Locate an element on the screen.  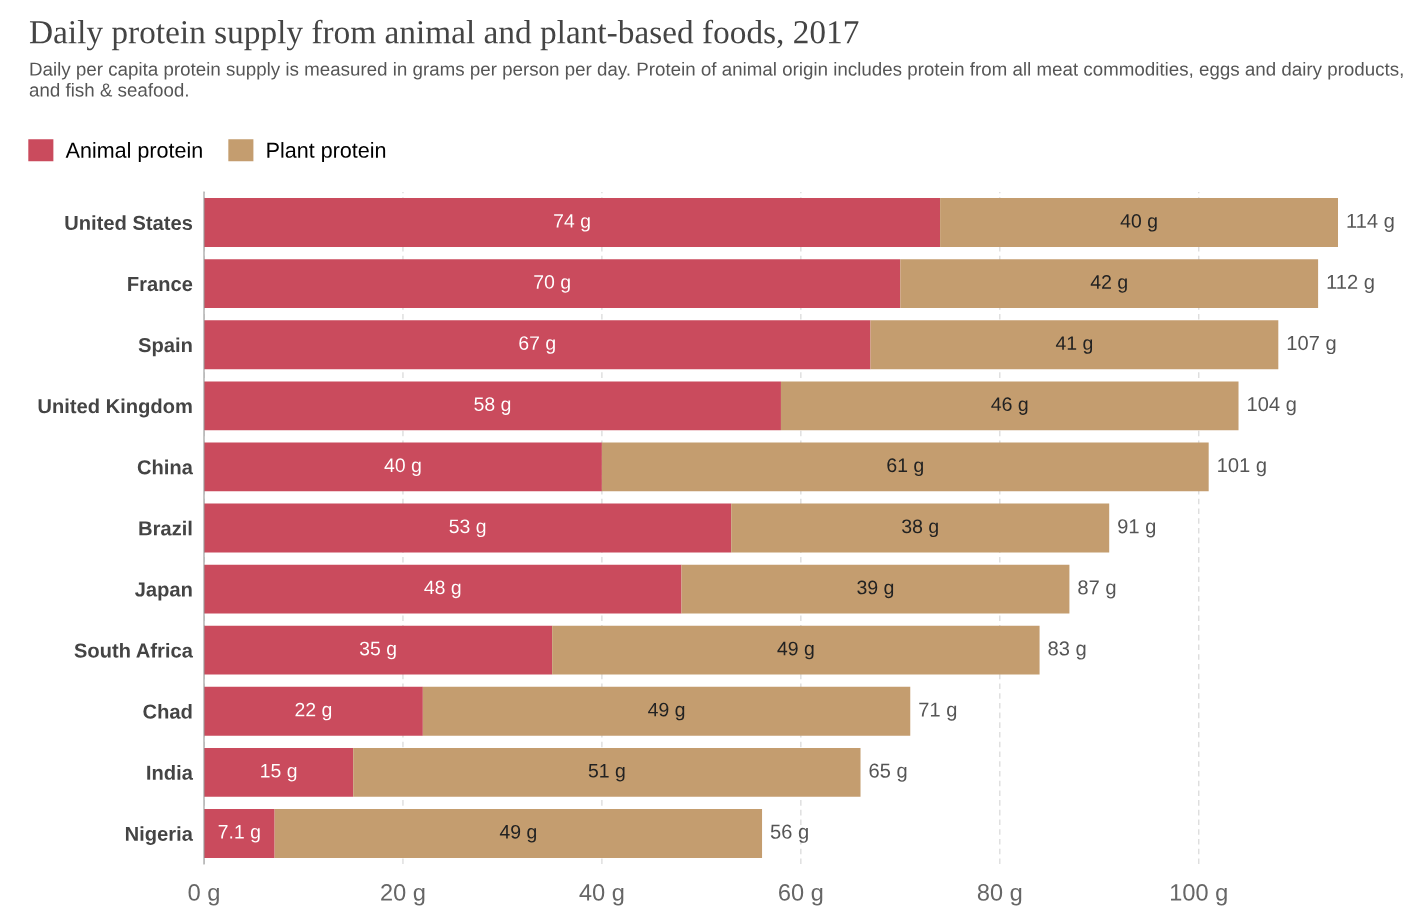
data-label: 7.1 g is located at coordinates (239, 834).